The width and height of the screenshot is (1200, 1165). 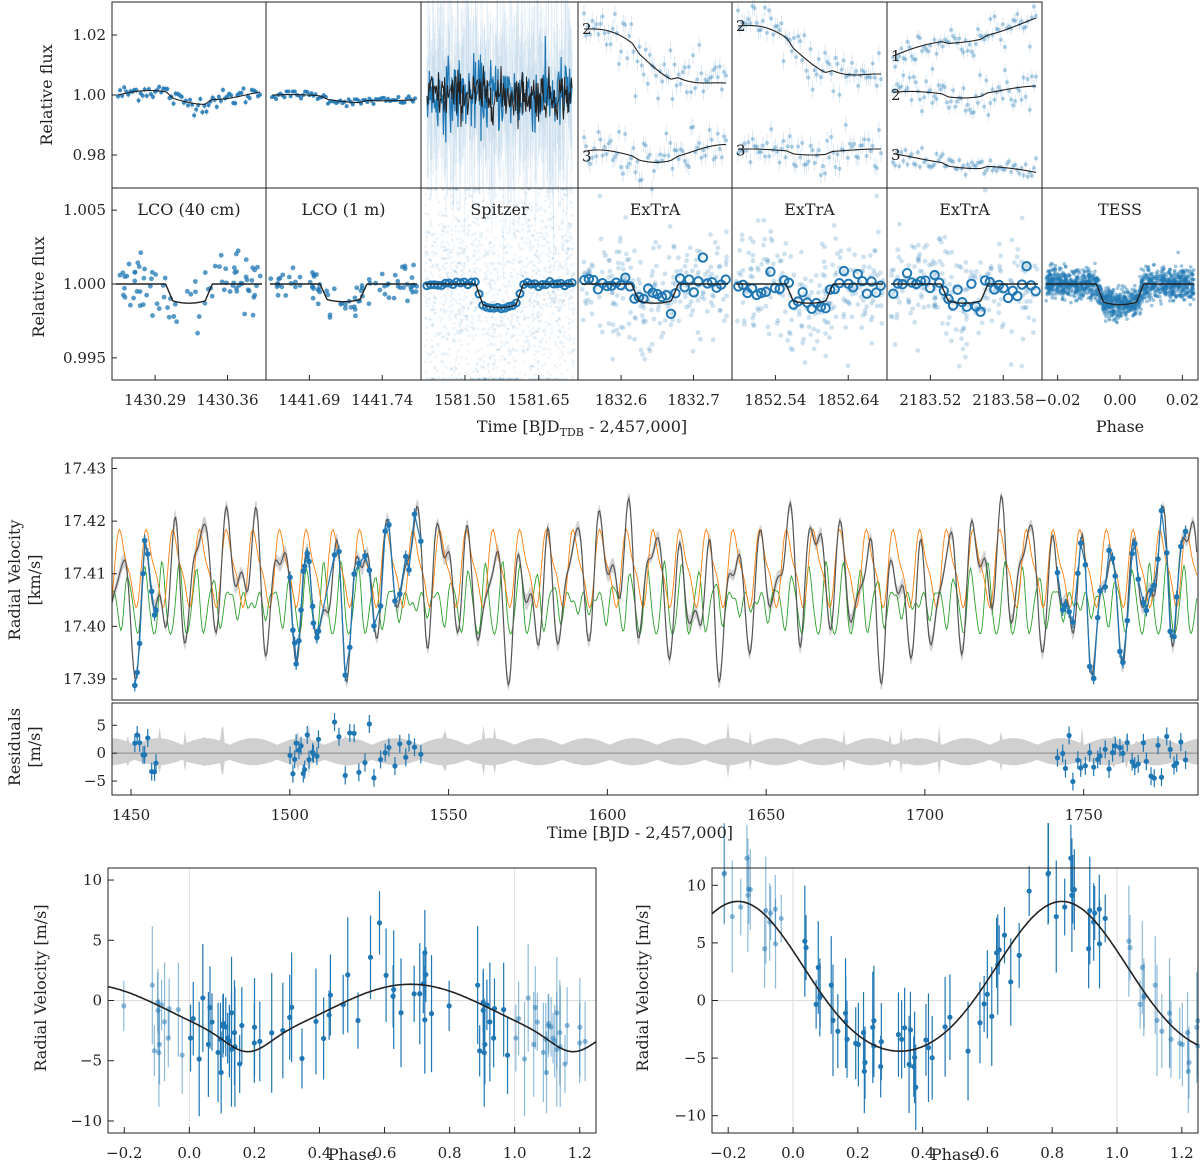 What do you see at coordinates (479, 294) in the screenshot?
I see `binned-point` at bounding box center [479, 294].